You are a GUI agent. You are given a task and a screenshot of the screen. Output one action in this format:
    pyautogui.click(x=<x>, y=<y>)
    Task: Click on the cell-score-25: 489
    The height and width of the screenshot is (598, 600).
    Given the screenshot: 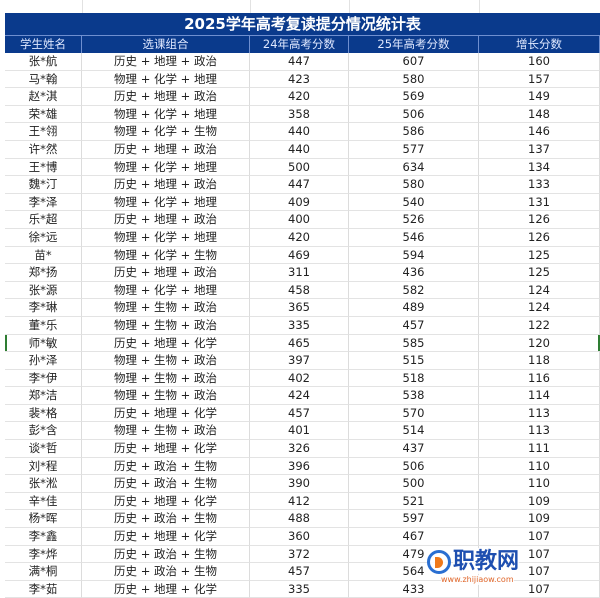 What is the action you would take?
    pyautogui.click(x=414, y=308)
    